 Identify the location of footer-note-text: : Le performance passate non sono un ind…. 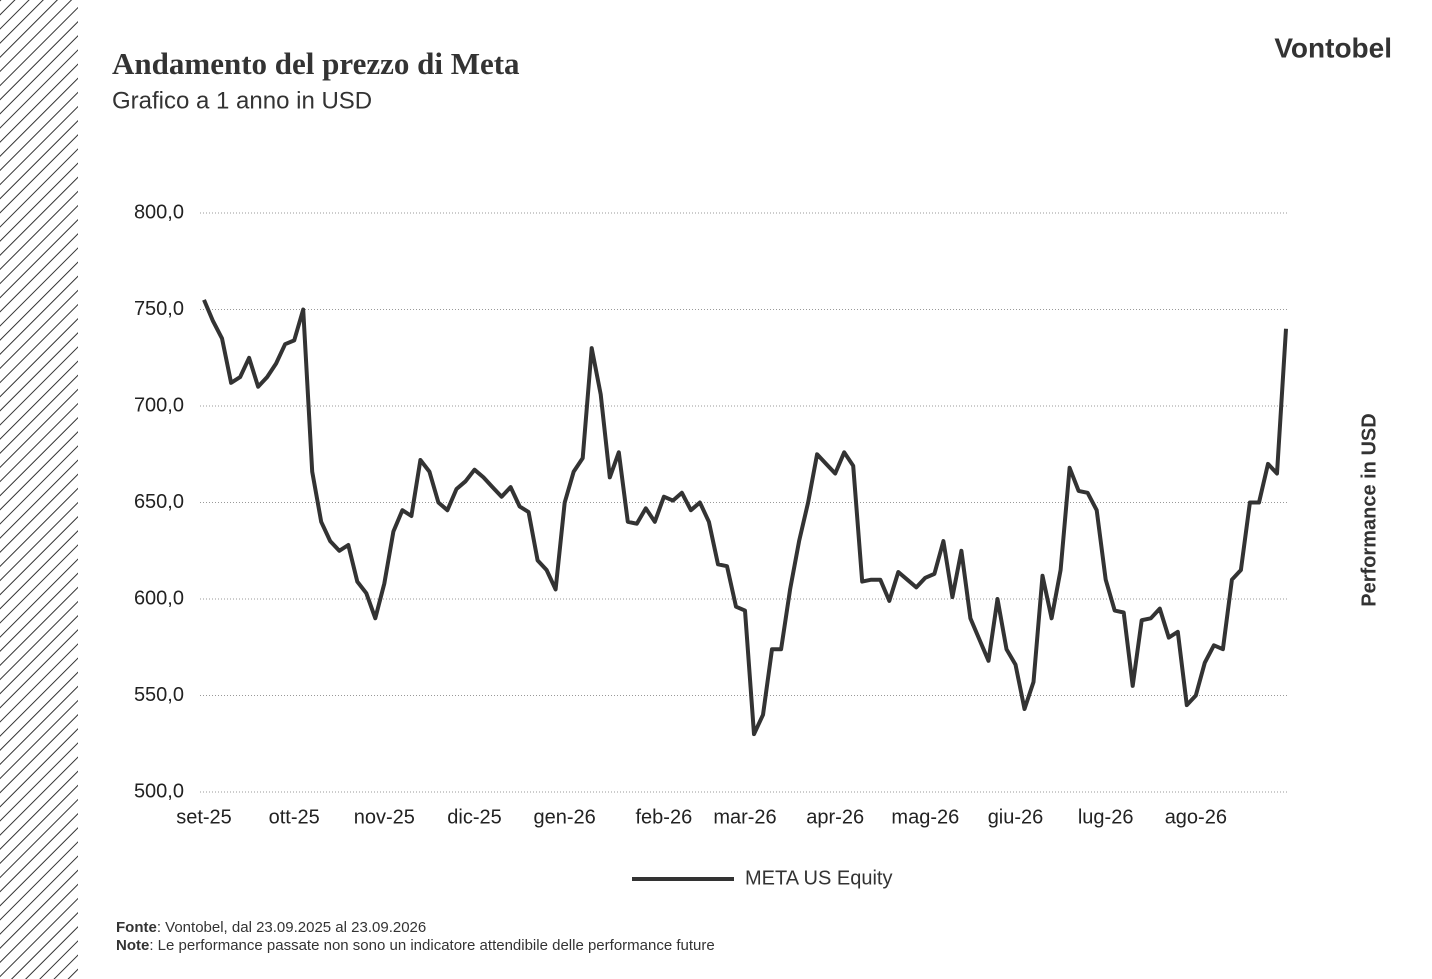
(431, 945).